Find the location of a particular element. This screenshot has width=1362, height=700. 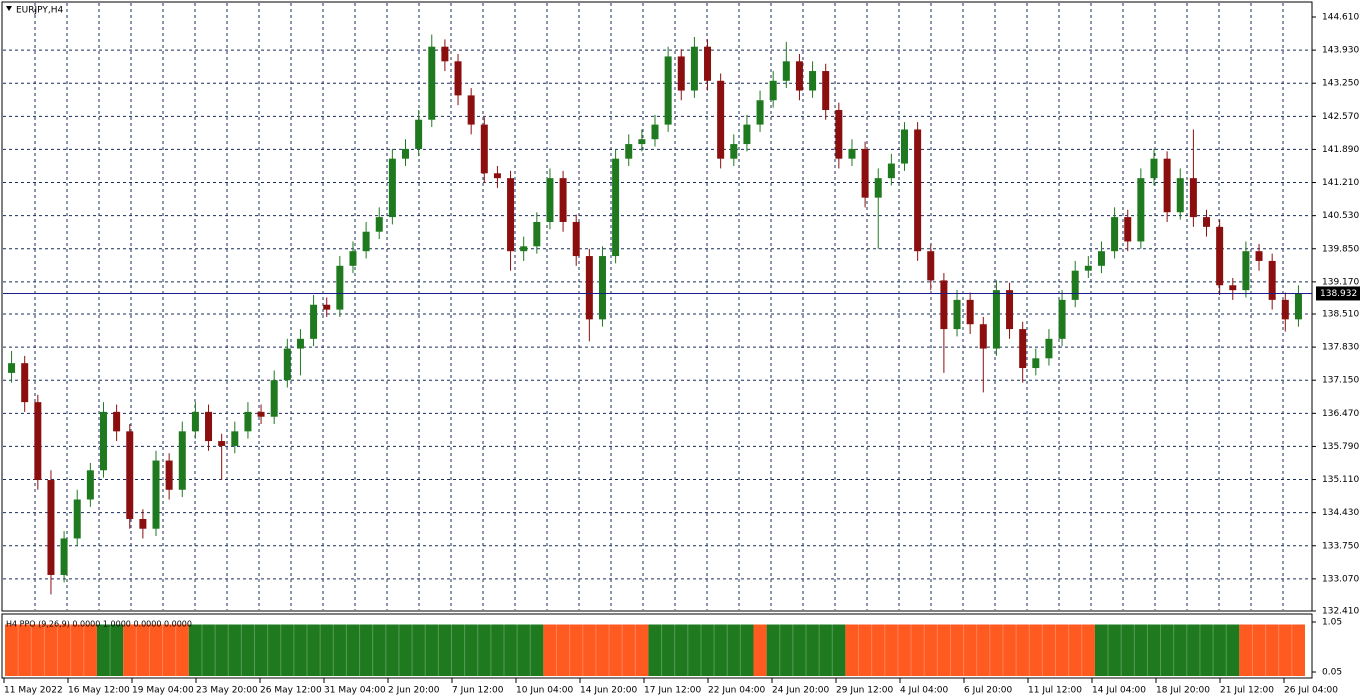

x-tick-label: 4 Jul 04:00 is located at coordinates (924, 691).